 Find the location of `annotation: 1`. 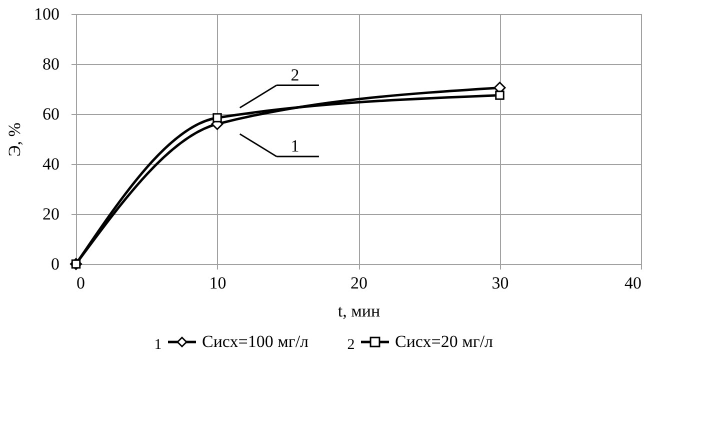

annotation: 1 is located at coordinates (295, 146).